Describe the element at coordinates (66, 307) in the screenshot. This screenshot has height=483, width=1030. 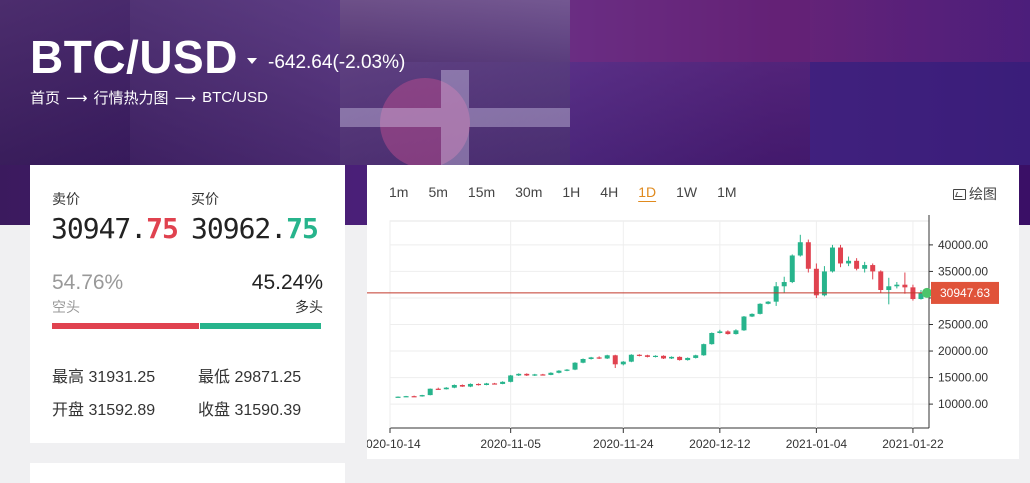
I see `short-label: 空头` at that location.